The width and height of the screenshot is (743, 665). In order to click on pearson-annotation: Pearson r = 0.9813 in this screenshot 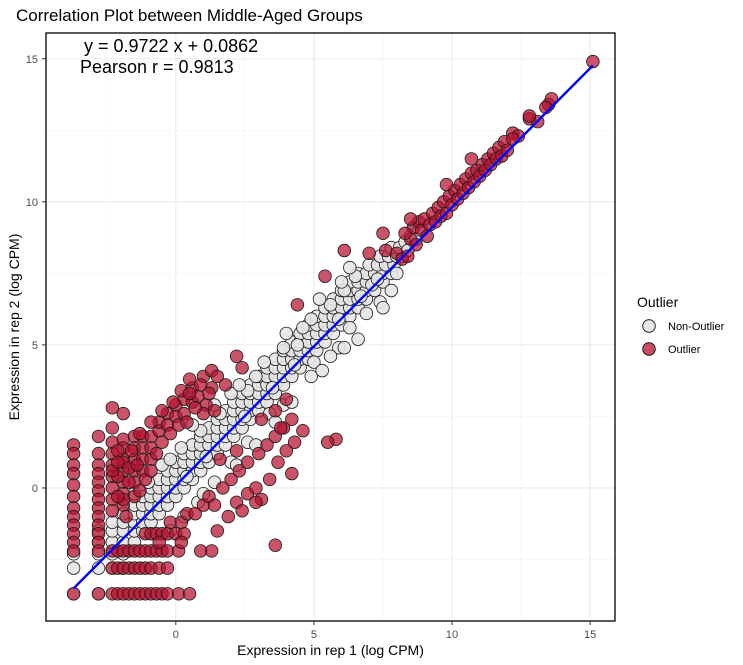, I will do `click(157, 67)`.